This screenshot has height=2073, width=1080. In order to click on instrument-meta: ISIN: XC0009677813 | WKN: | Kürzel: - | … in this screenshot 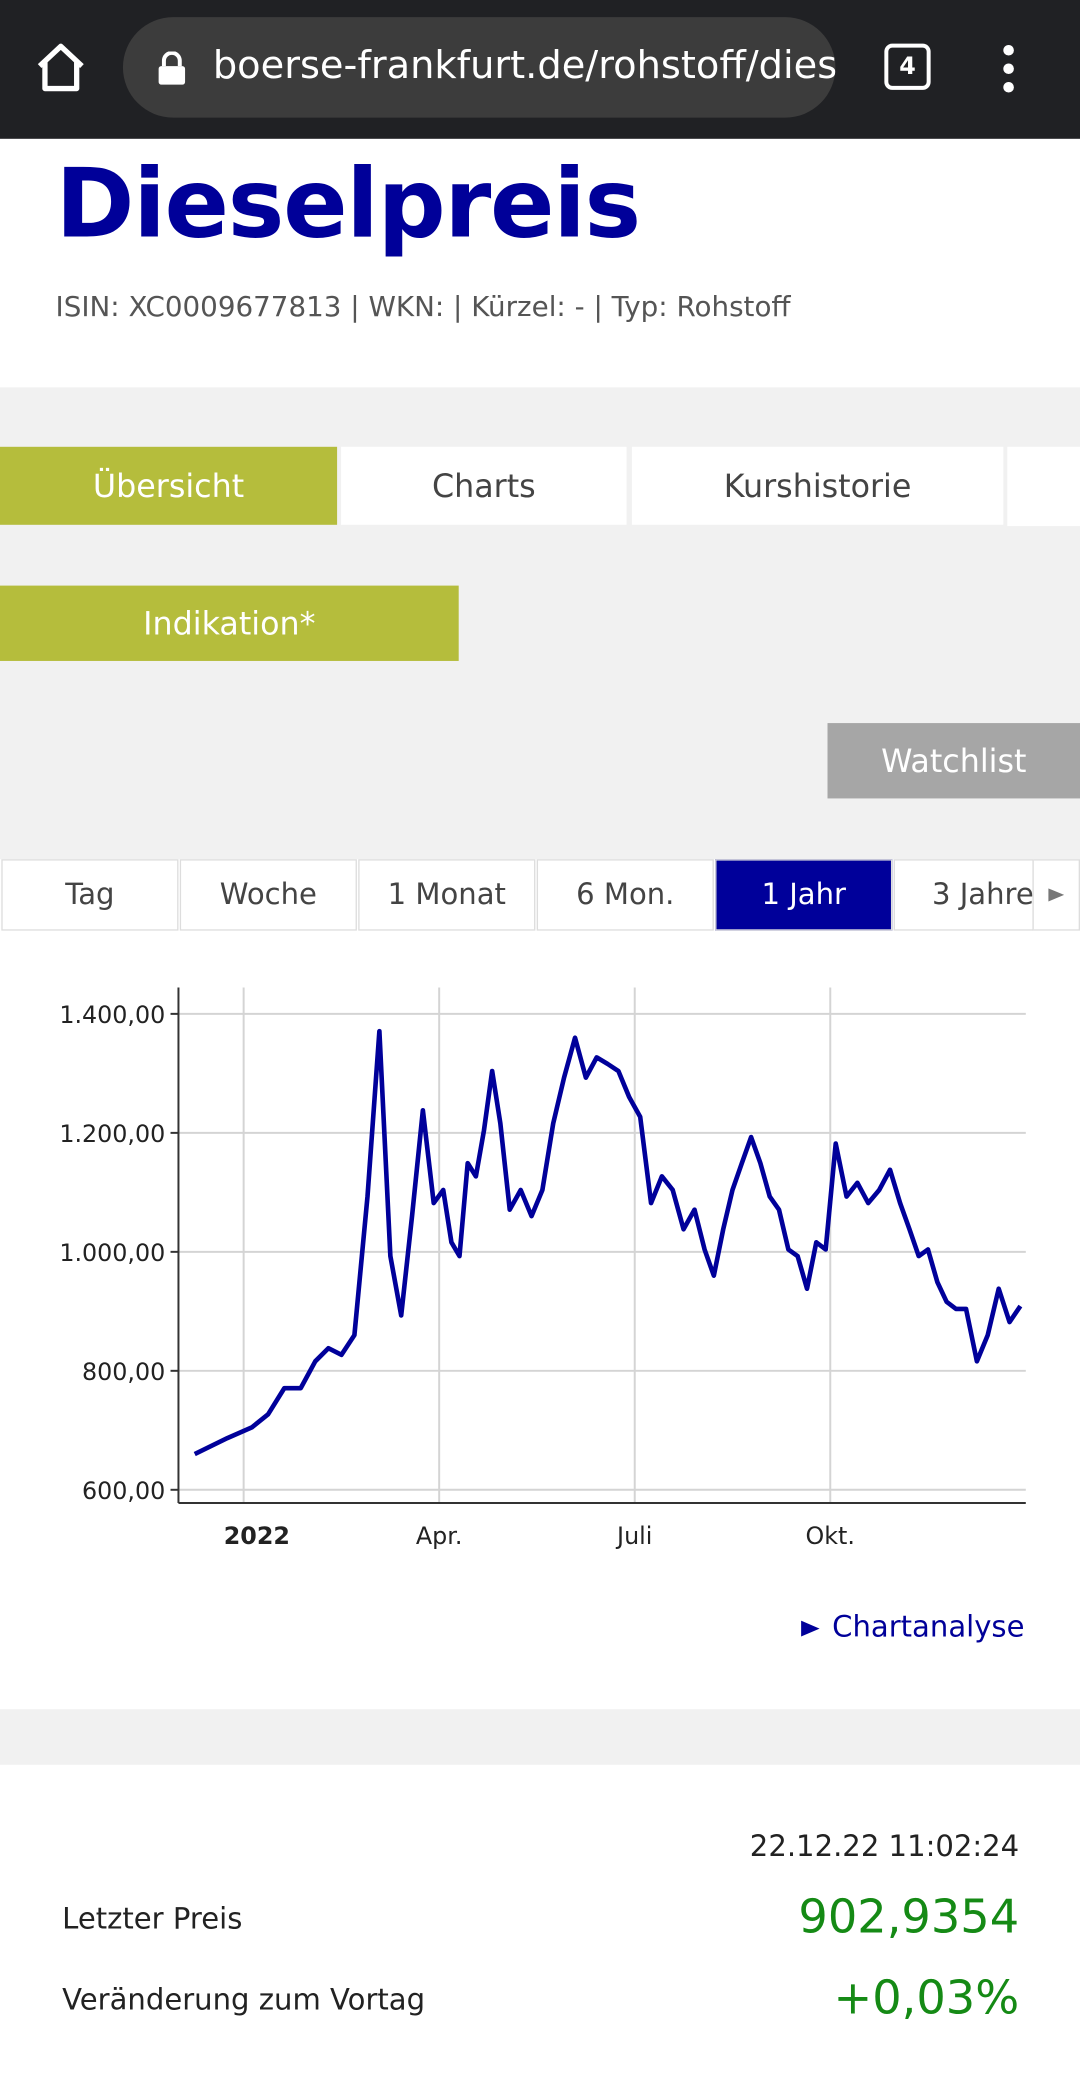, I will do `click(423, 306)`.